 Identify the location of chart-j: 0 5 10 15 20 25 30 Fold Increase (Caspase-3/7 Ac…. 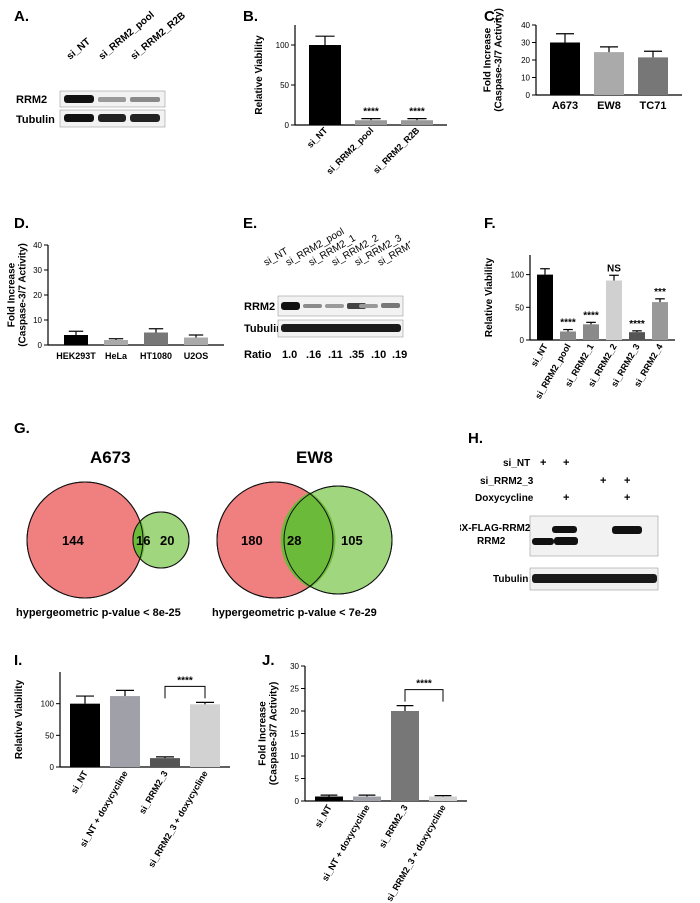
(362, 782).